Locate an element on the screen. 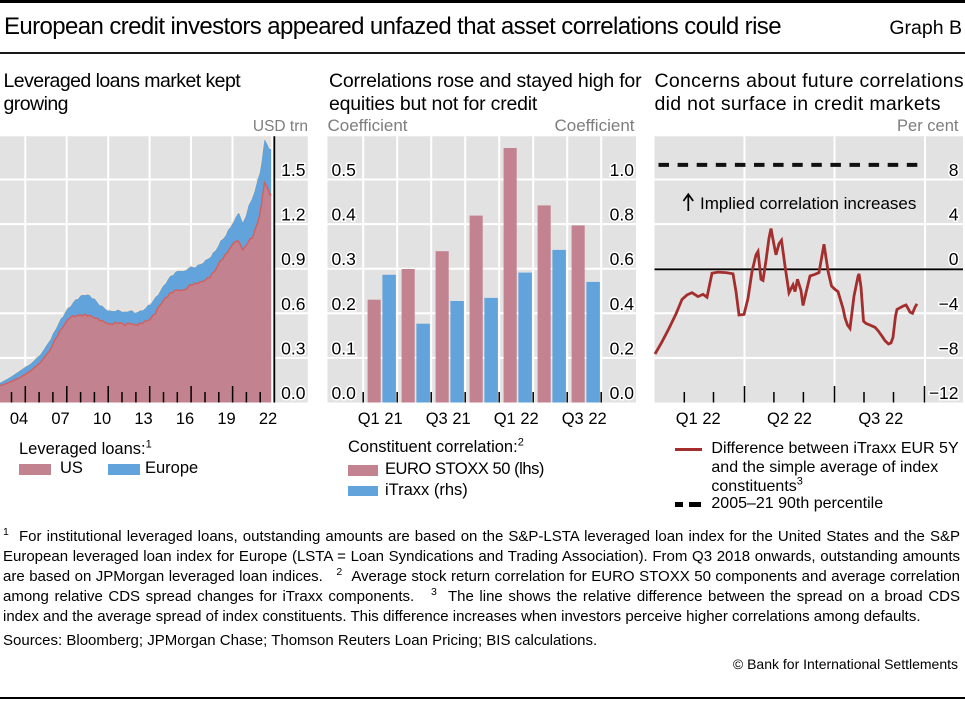 The image size is (965, 702). svg-text: 1.0 is located at coordinates (622, 170).